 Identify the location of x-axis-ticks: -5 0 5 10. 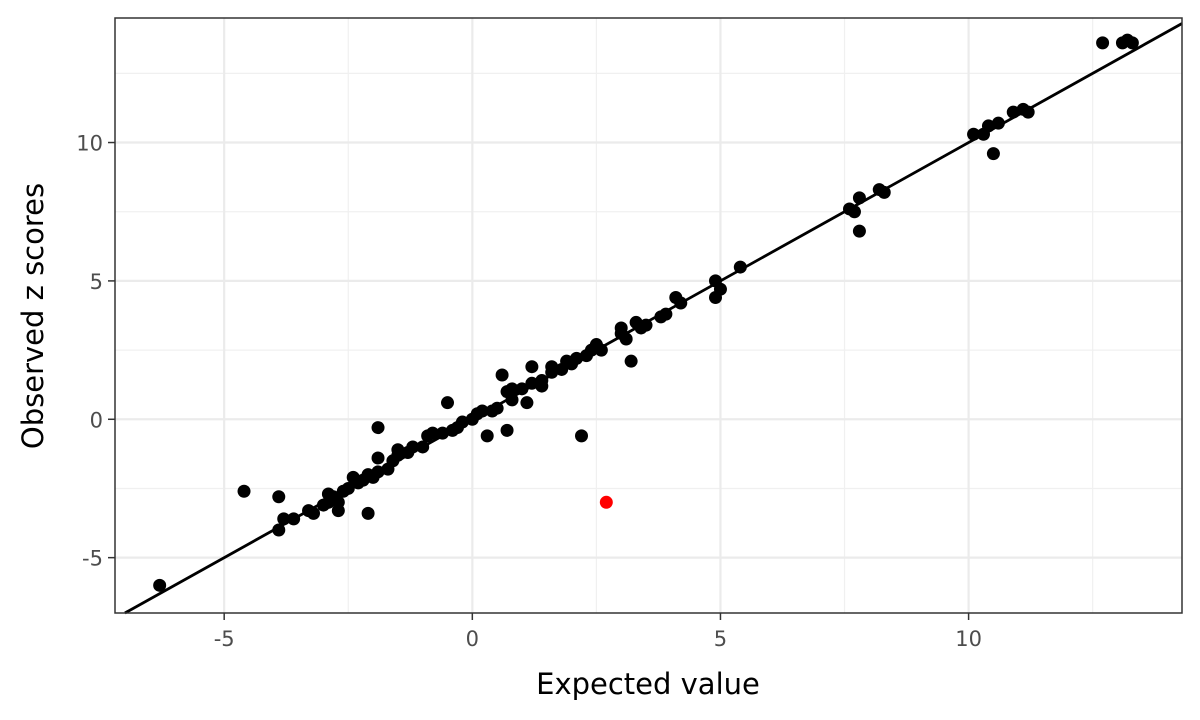
(598, 632).